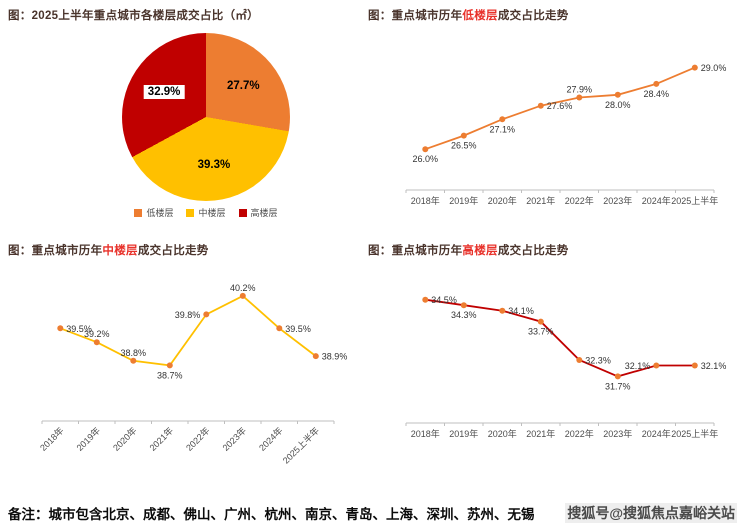 This screenshot has width=740, height=527. Describe the element at coordinates (120, 251) in the screenshot. I see `title-highlight: 中楼层` at that location.